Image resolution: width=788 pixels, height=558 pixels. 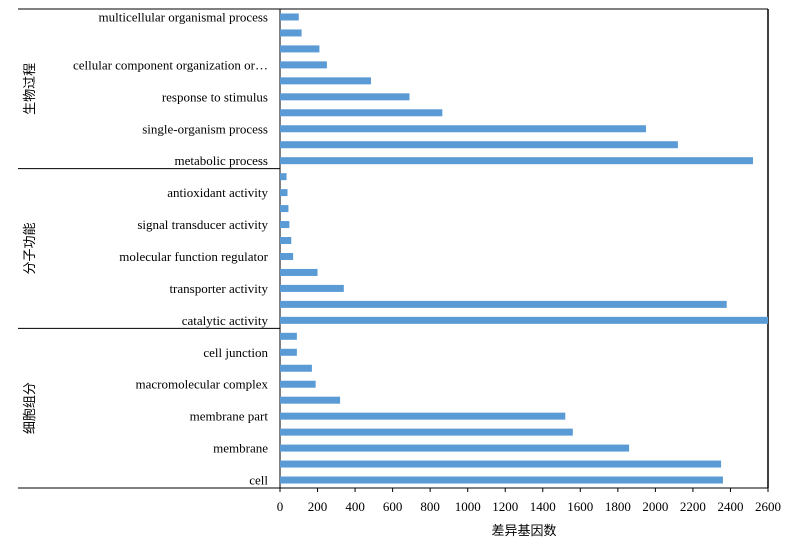 I want to click on x-tick-label: 600, so click(x=393, y=506).